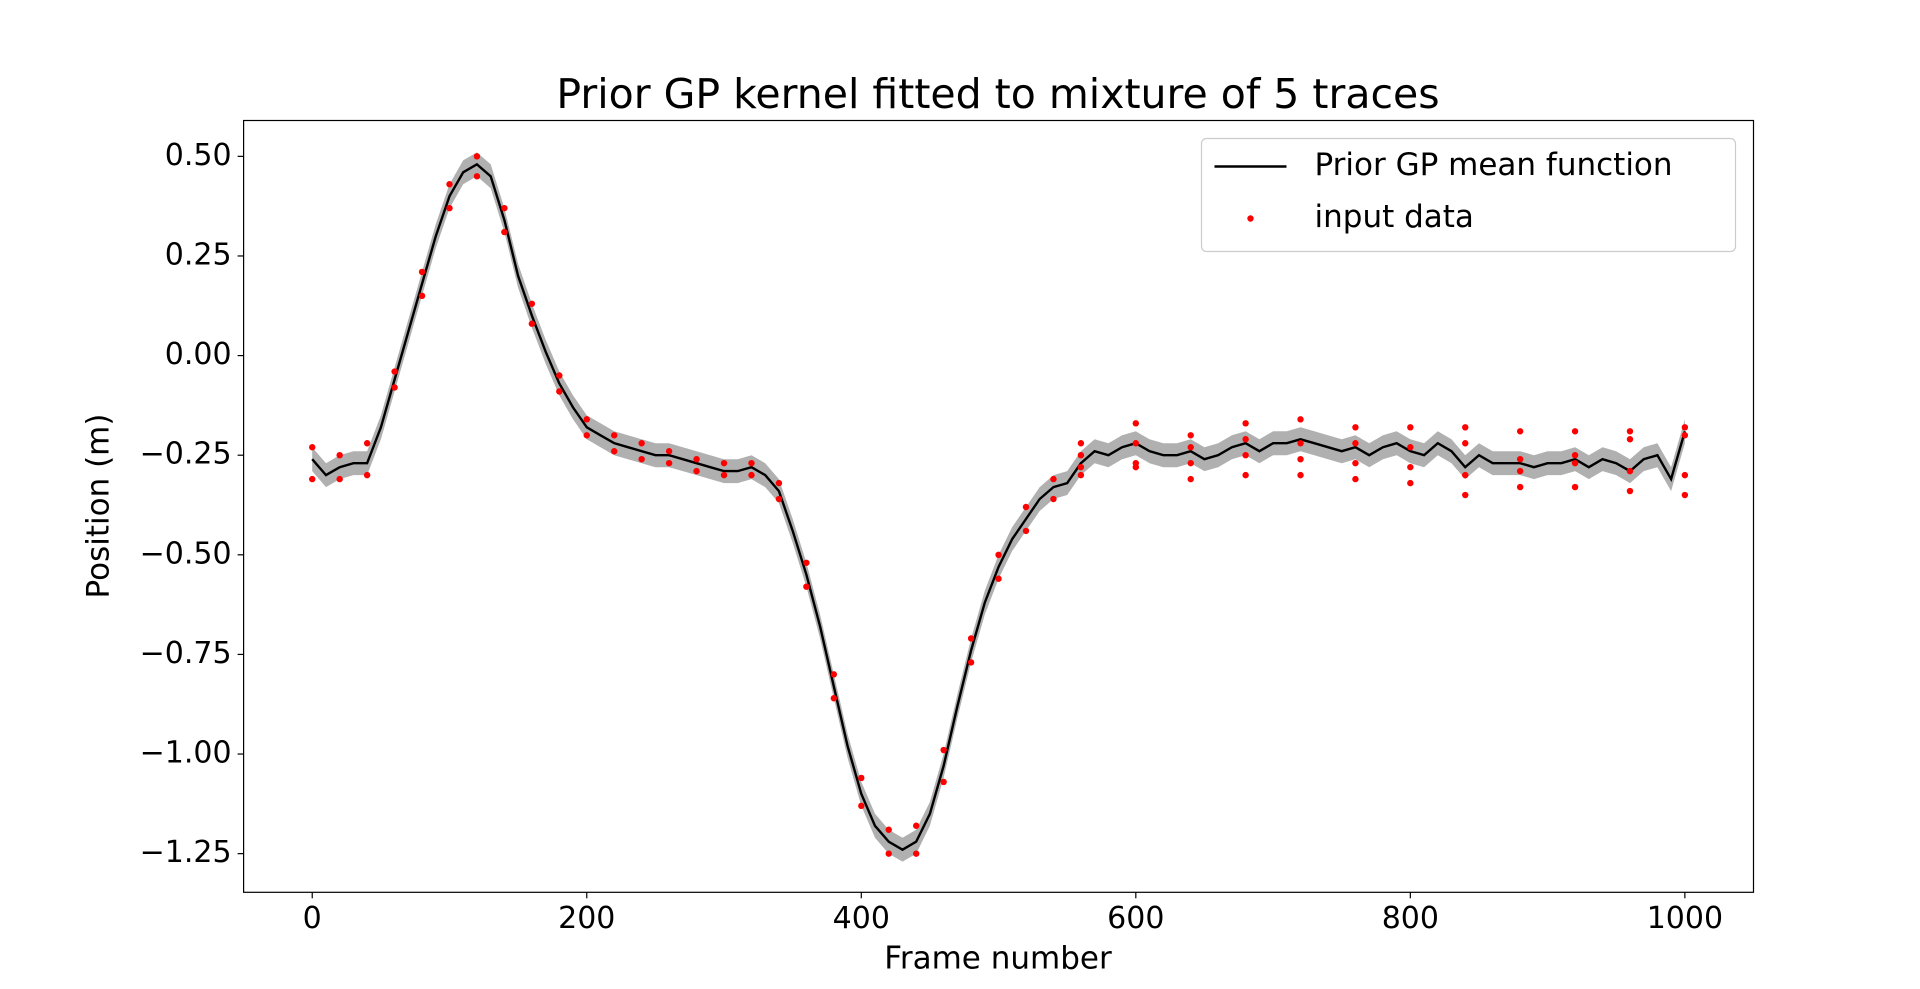 The image size is (1920, 989). What do you see at coordinates (1494, 165) in the screenshot?
I see `legend-label: Prior GP mean function` at bounding box center [1494, 165].